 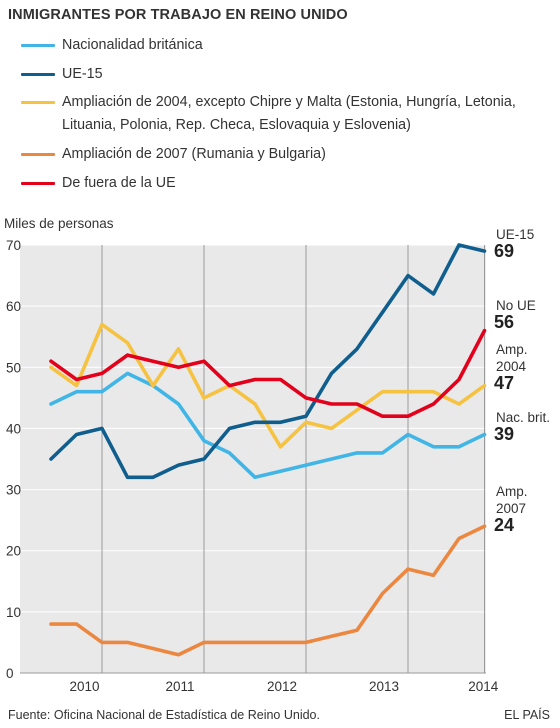 What do you see at coordinates (119, 183) in the screenshot?
I see `legend-label: De fuera de la UE` at bounding box center [119, 183].